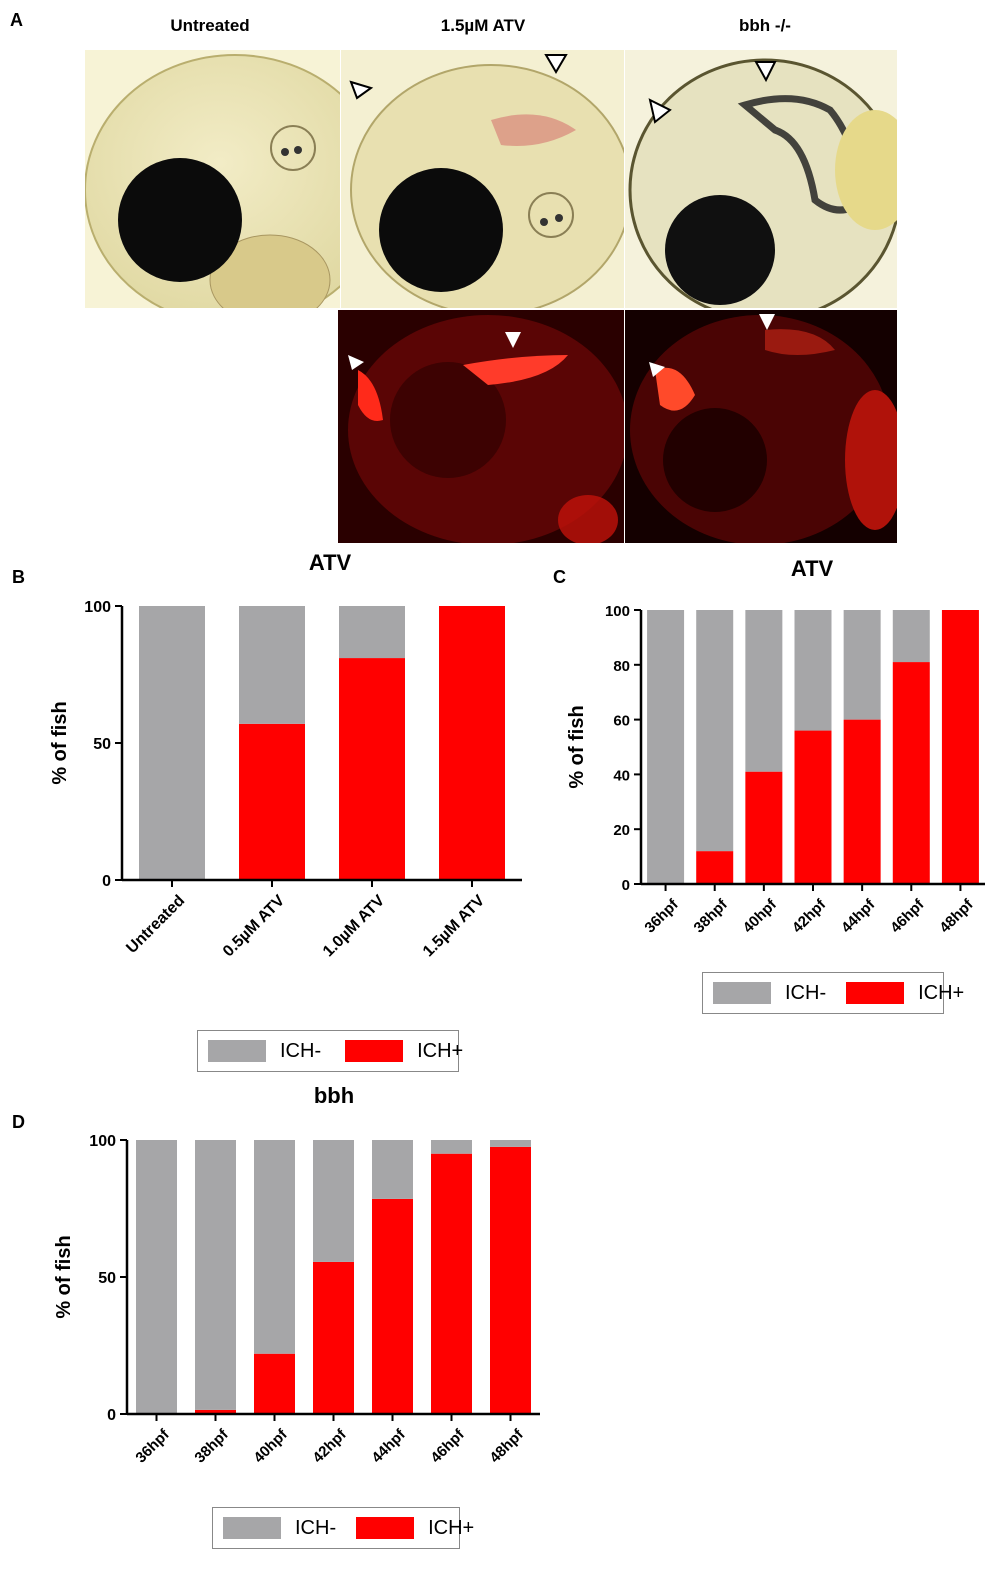 The height and width of the screenshot is (1570, 1000). Describe the element at coordinates (482, 179) in the screenshot. I see `brightfield-atv-image` at that location.